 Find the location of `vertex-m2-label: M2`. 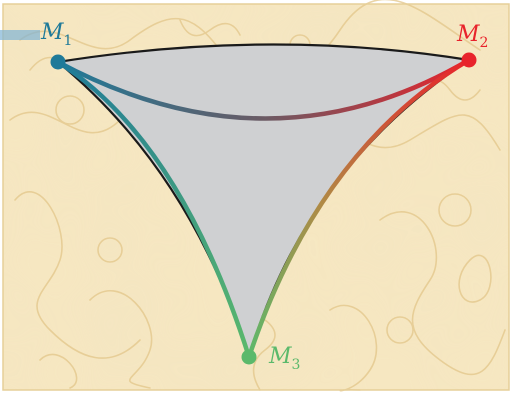

vertex-m2-label: M2 is located at coordinates (472, 36).